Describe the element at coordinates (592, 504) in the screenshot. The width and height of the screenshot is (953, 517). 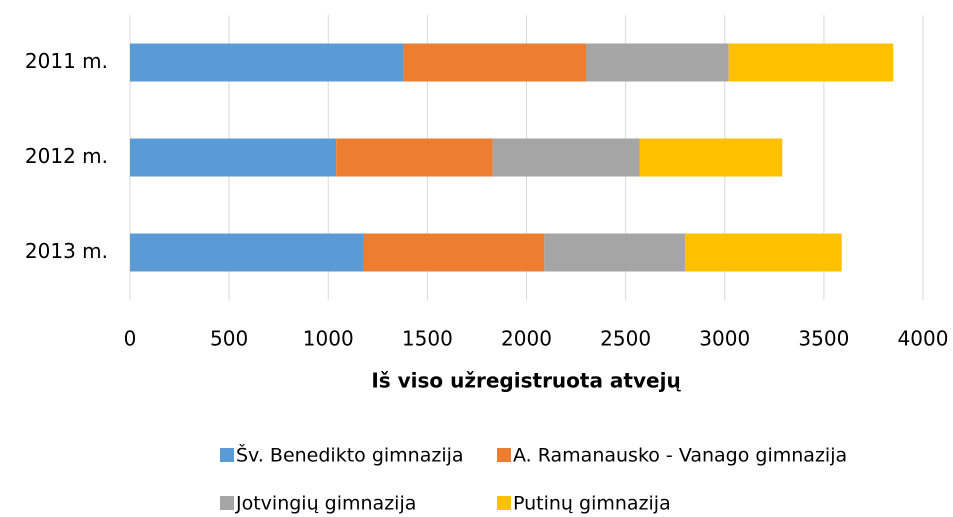
I see `legend-label: Putinų gimnazija` at that location.